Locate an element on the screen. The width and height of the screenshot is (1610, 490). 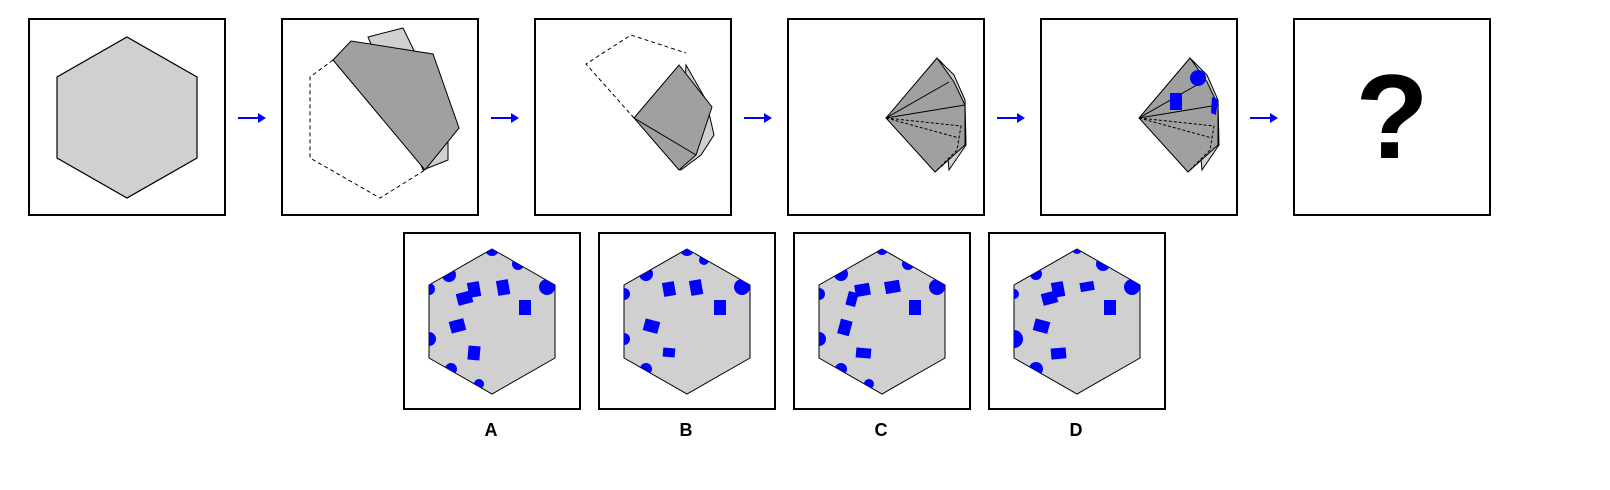
option-c-label: C is located at coordinates (881, 430).